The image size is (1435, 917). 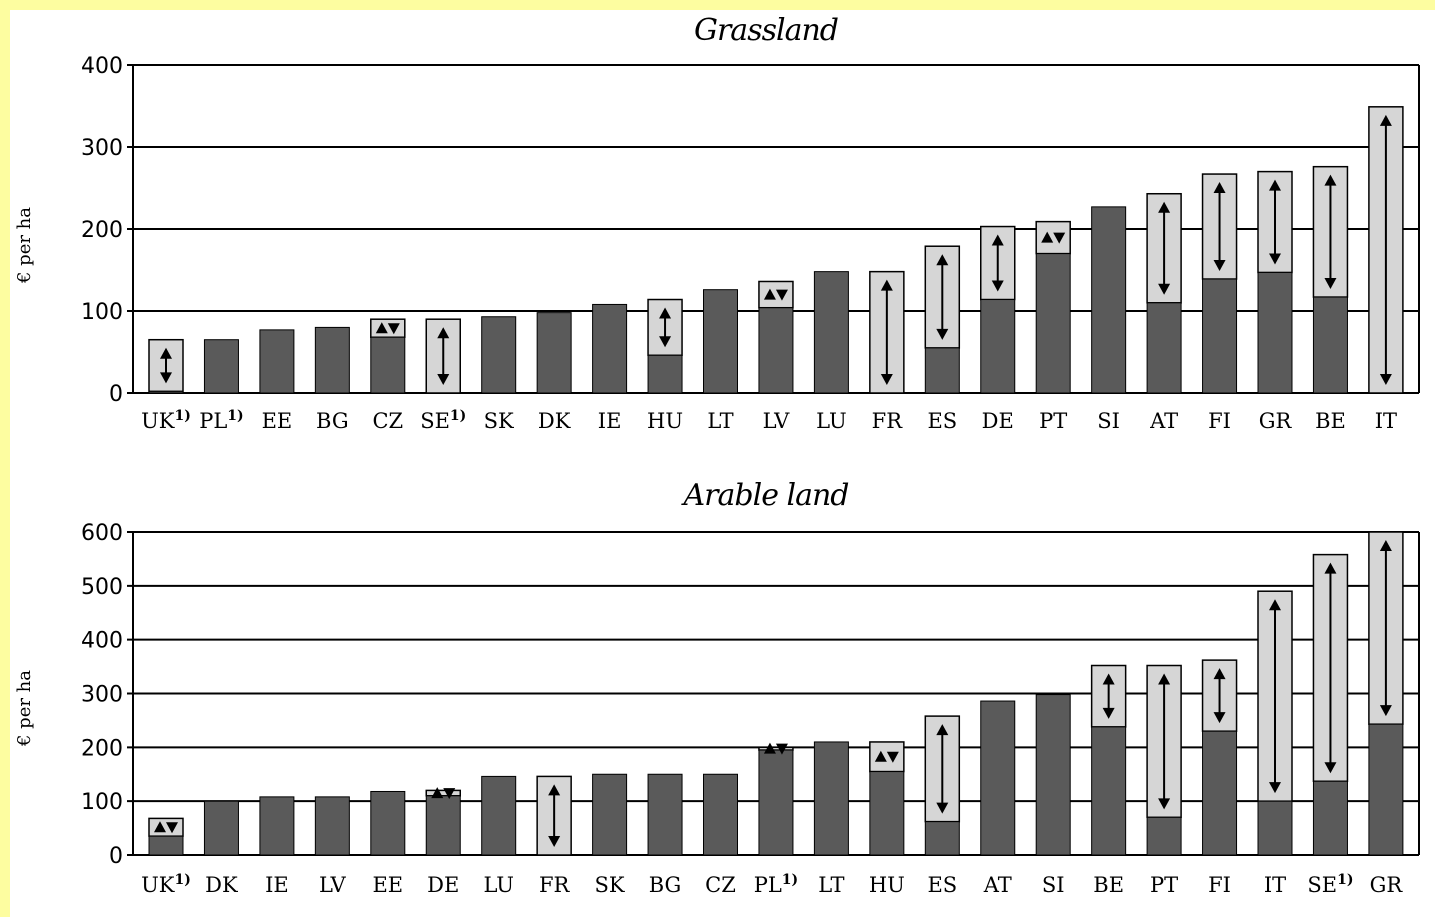 I want to click on bar-group-fr, so click(x=554, y=815).